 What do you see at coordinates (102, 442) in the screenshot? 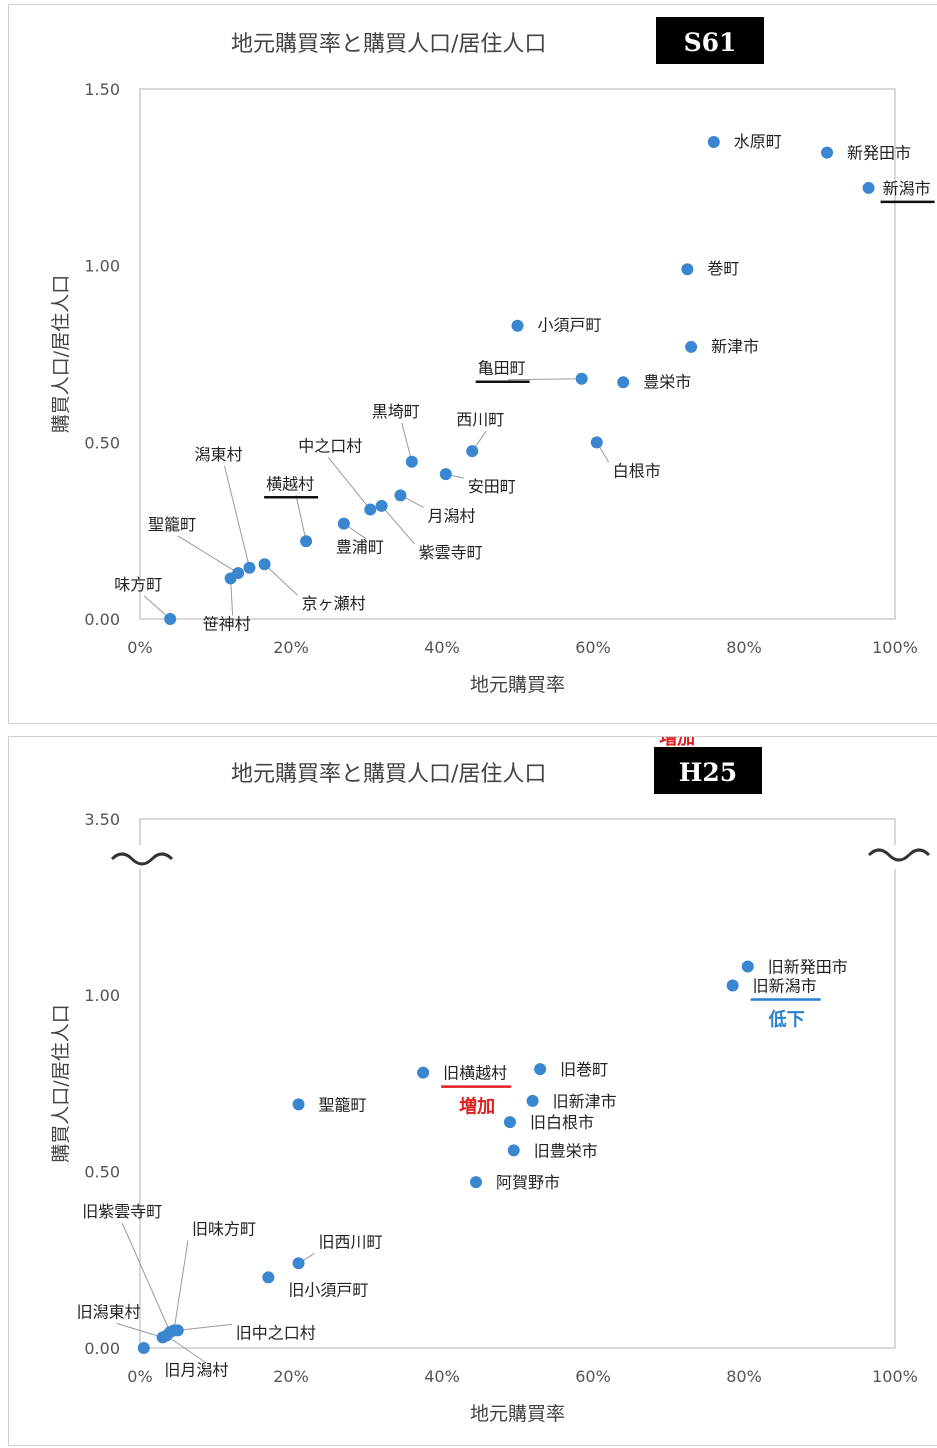
I see `y-tick-label: 0.50` at bounding box center [102, 442].